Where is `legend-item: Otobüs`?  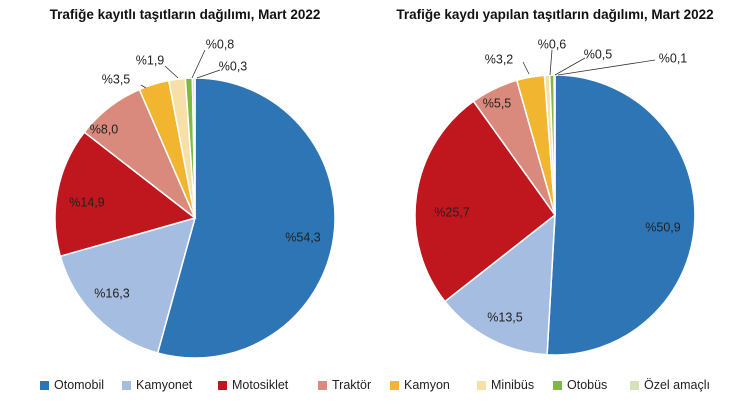 legend-item: Otobüs is located at coordinates (580, 385).